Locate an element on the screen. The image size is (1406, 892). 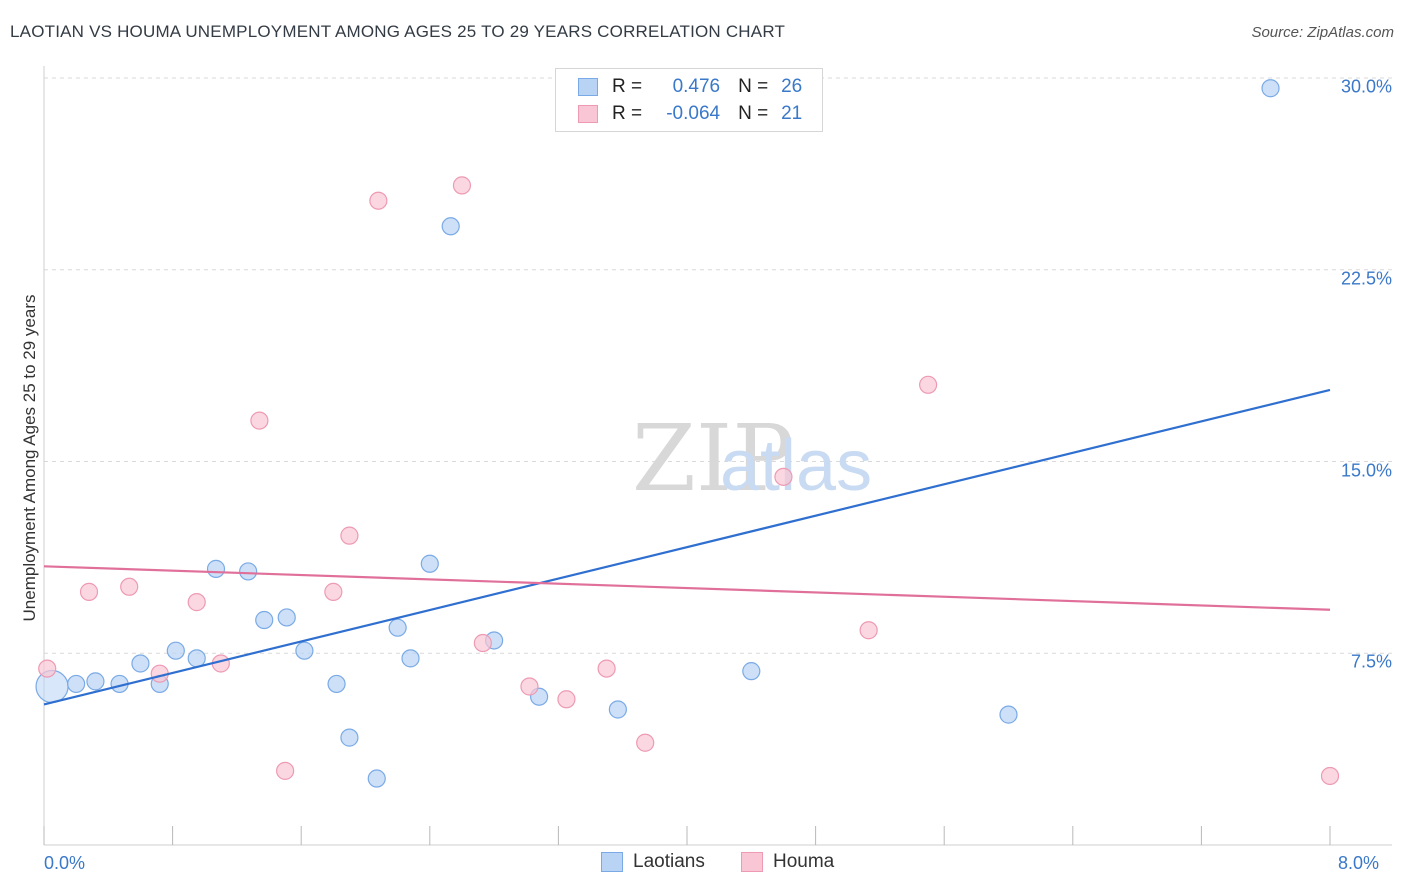
source-label: Source: ZipAtlas.com is located at coordinates (1322, 32).